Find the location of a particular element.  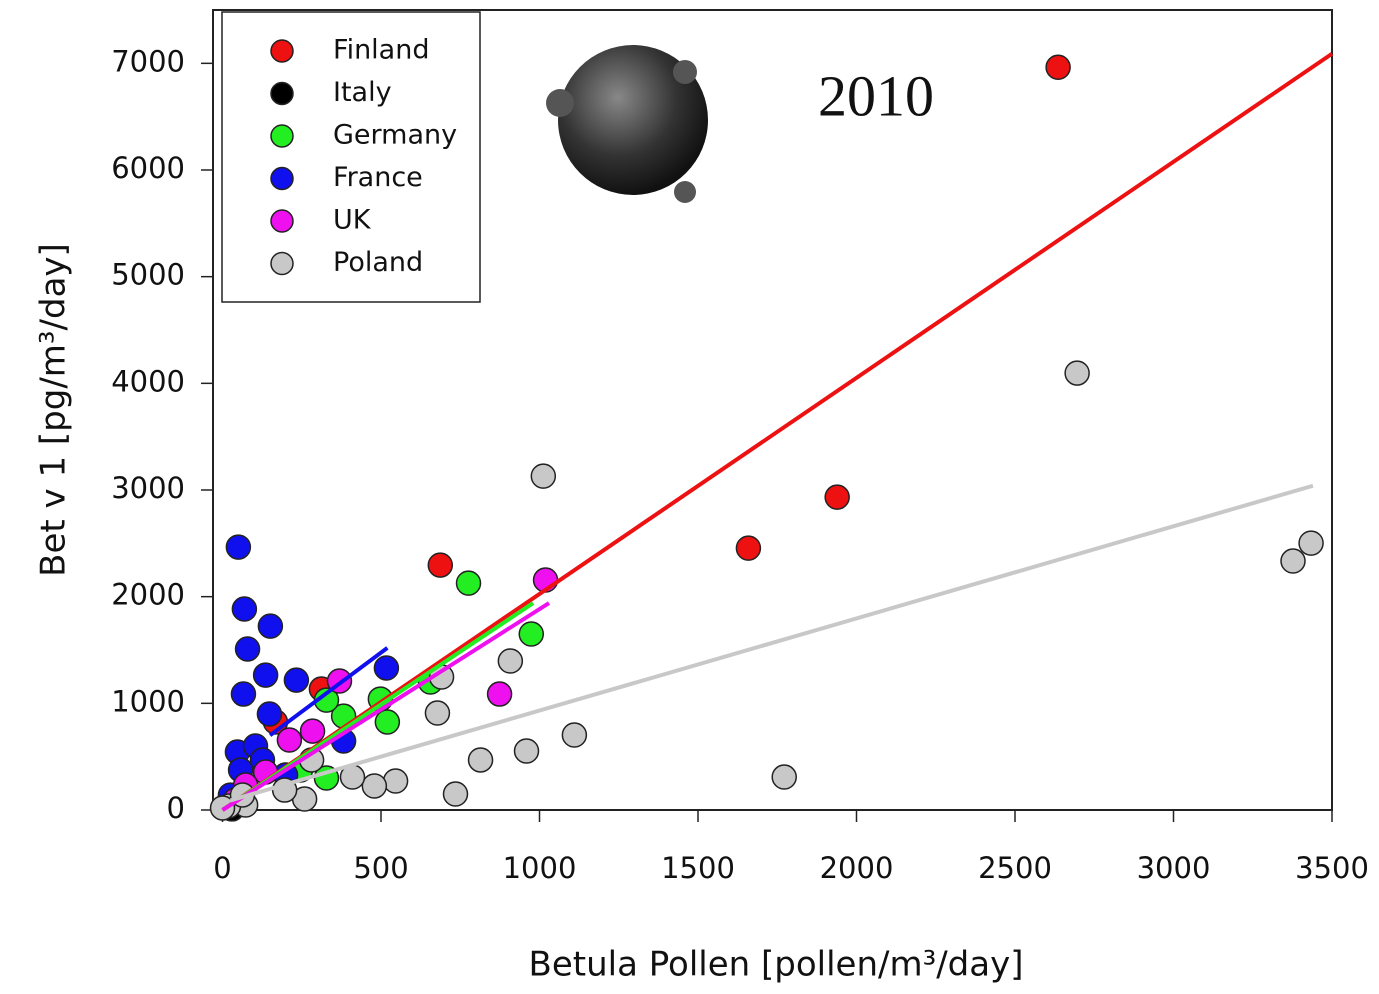

pollen-illustration is located at coordinates (627, 124).